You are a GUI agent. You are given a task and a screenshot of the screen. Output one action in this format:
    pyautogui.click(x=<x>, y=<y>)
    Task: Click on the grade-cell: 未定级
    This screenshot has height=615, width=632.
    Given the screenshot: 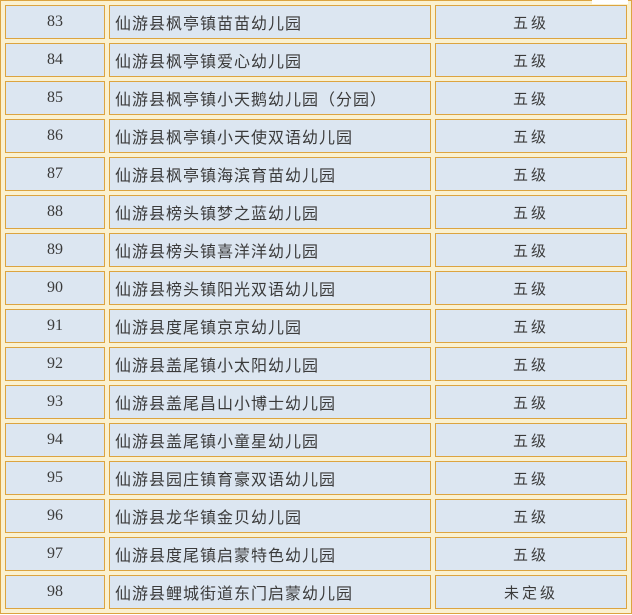 What is the action you would take?
    pyautogui.click(x=531, y=592)
    